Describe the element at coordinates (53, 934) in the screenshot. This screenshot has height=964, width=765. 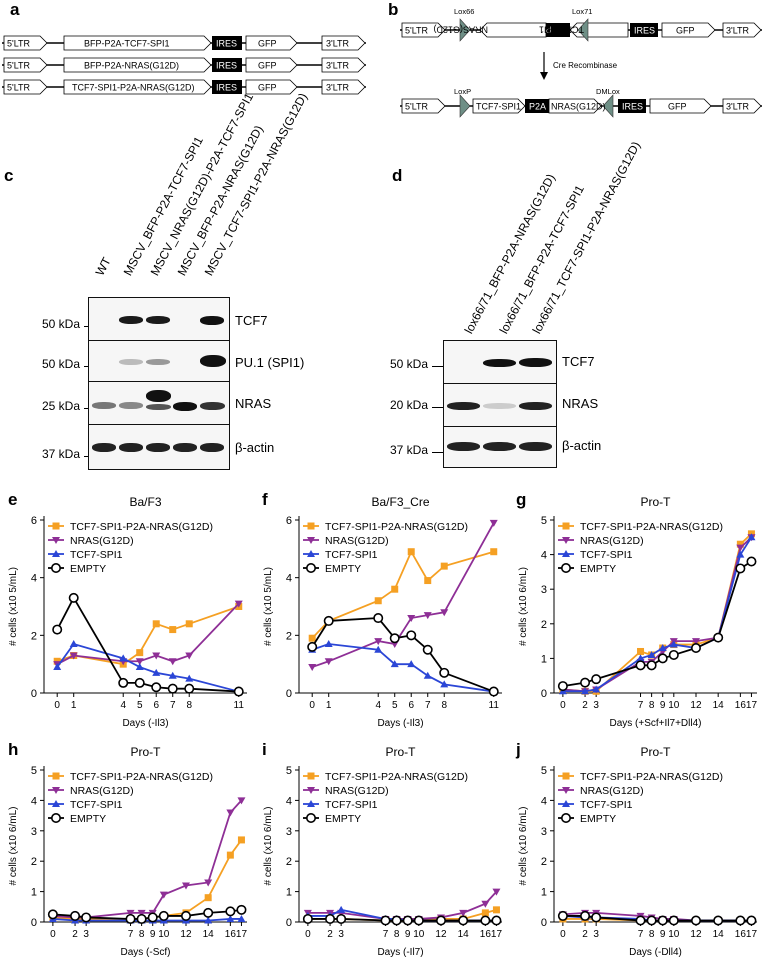
I see `x-tick-label: 0` at that location.